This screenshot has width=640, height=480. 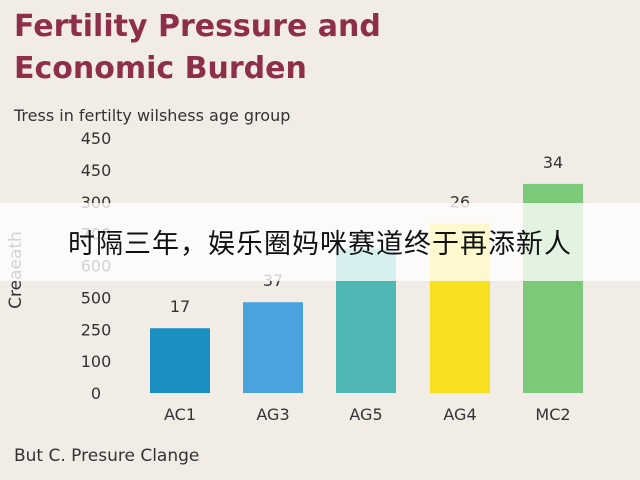 What do you see at coordinates (96, 297) in the screenshot?
I see `y-tick-label: 500` at bounding box center [96, 297].